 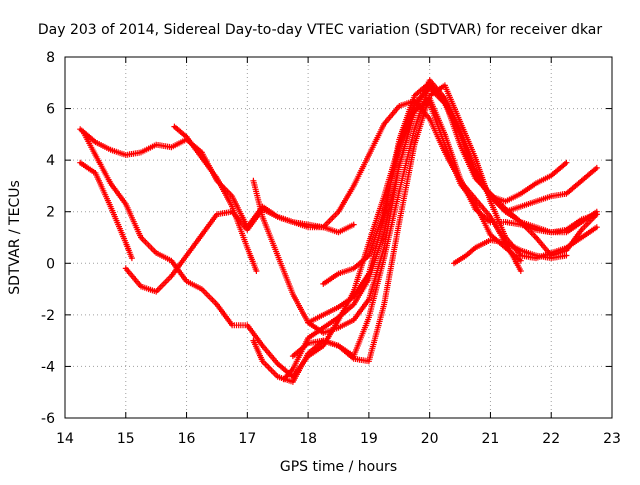 I want to click on x-tick-label: 17, so click(x=247, y=439).